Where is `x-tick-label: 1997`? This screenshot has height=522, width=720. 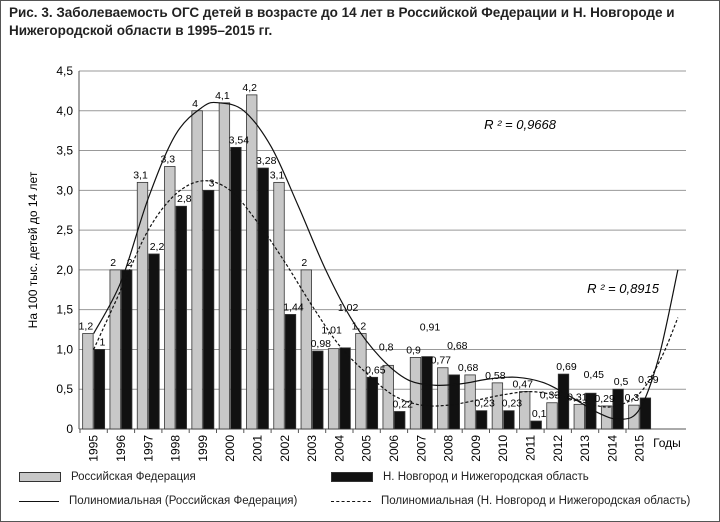
x-tick-label: 1997 is located at coordinates (148, 448).